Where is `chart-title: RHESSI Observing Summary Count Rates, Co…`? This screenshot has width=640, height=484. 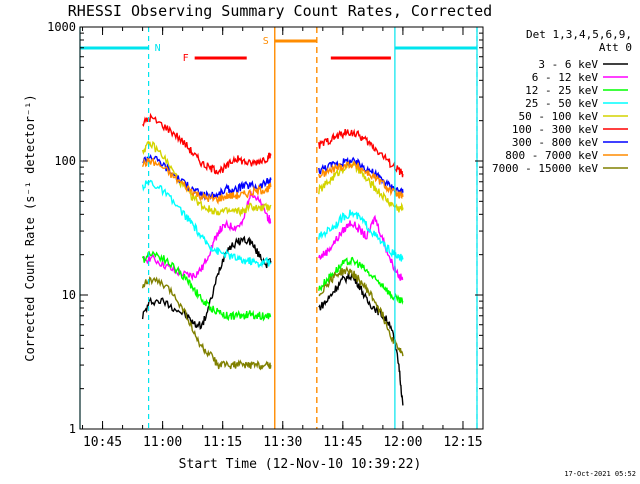
chart-title: RHESSI Observing Summary Count Rates, Co… is located at coordinates (280, 11).